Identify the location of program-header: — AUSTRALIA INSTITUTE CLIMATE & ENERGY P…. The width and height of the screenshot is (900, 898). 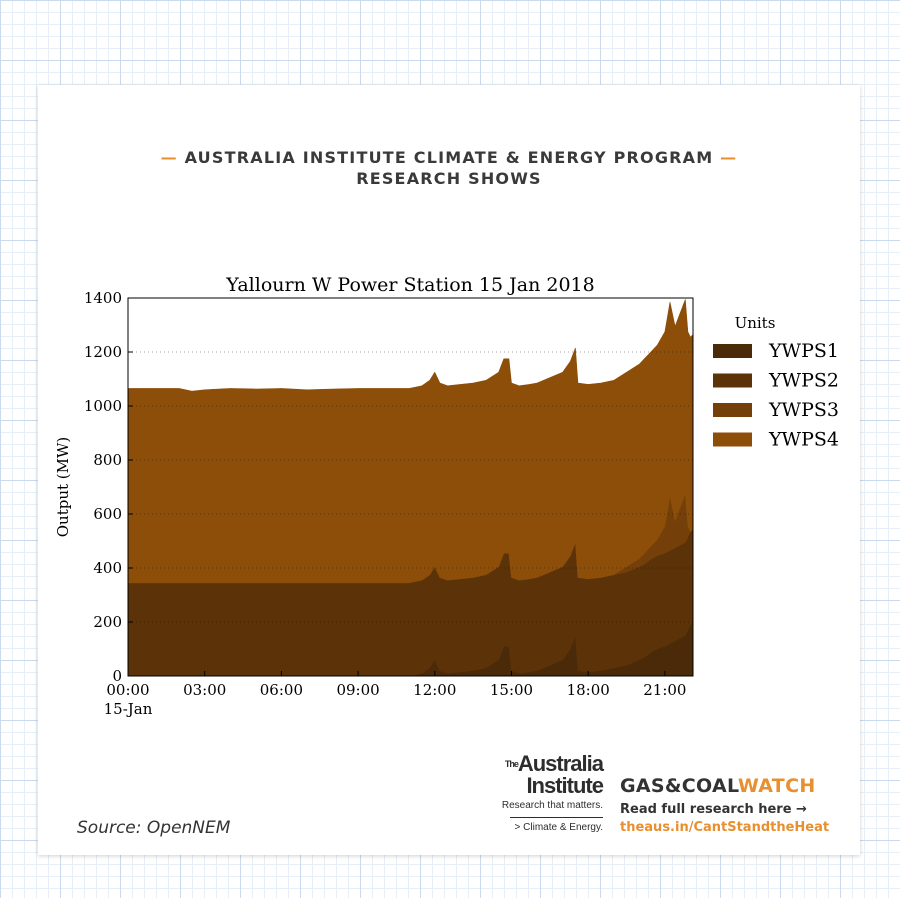
(449, 168).